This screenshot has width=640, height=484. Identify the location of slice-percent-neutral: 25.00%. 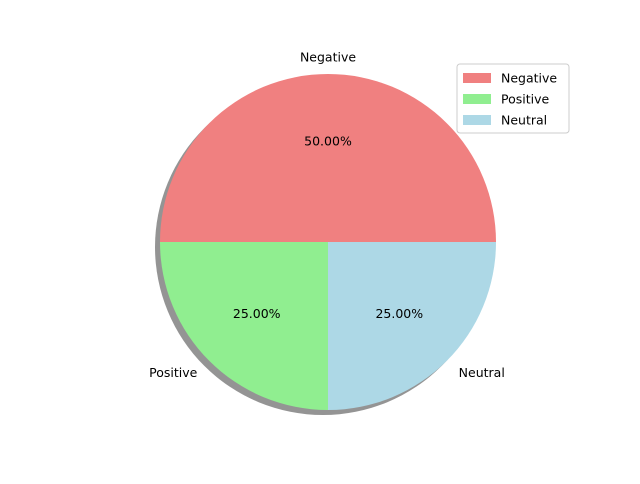
(399, 313).